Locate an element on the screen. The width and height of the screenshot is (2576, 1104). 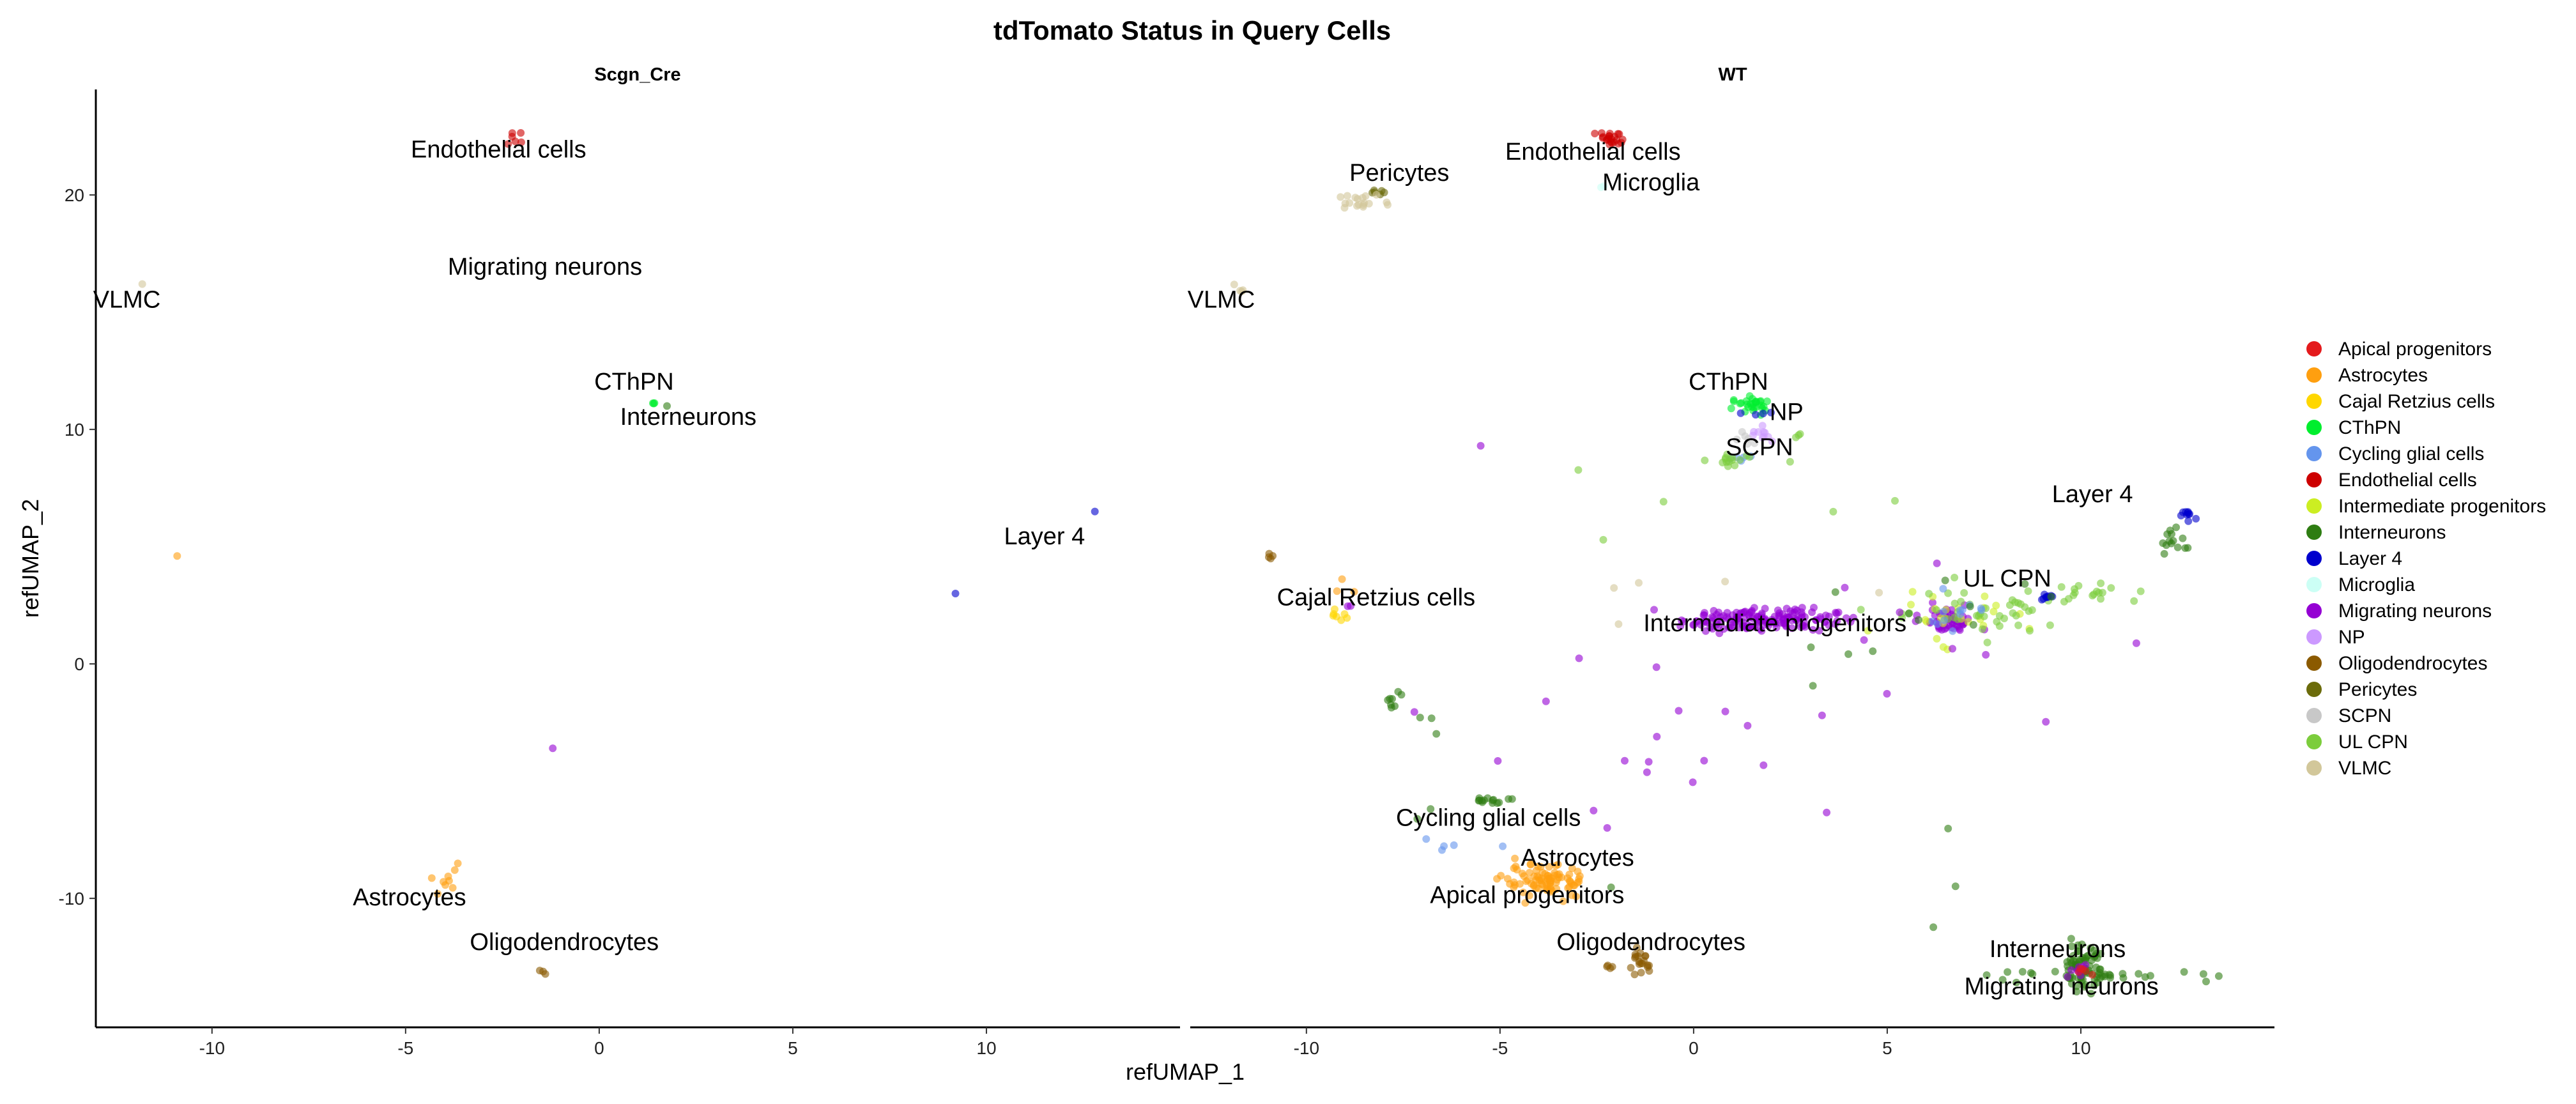
point-cthpn is located at coordinates (1754, 407).